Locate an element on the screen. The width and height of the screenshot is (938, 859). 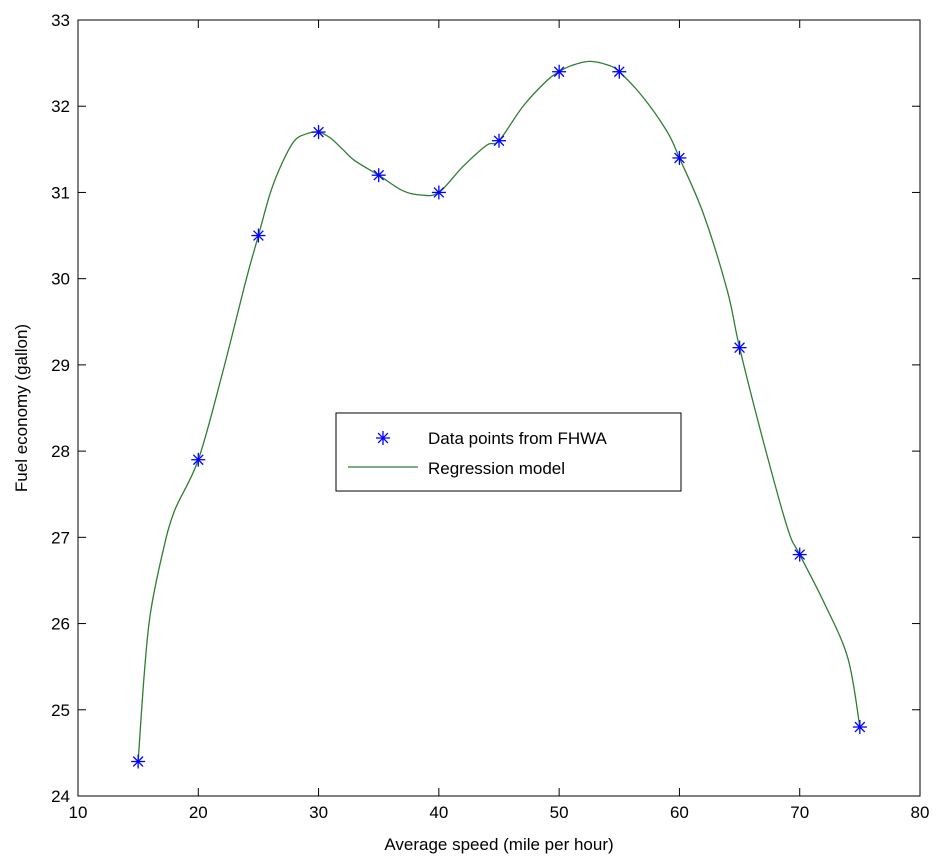
y-tick-label: 24 is located at coordinates (60, 796).